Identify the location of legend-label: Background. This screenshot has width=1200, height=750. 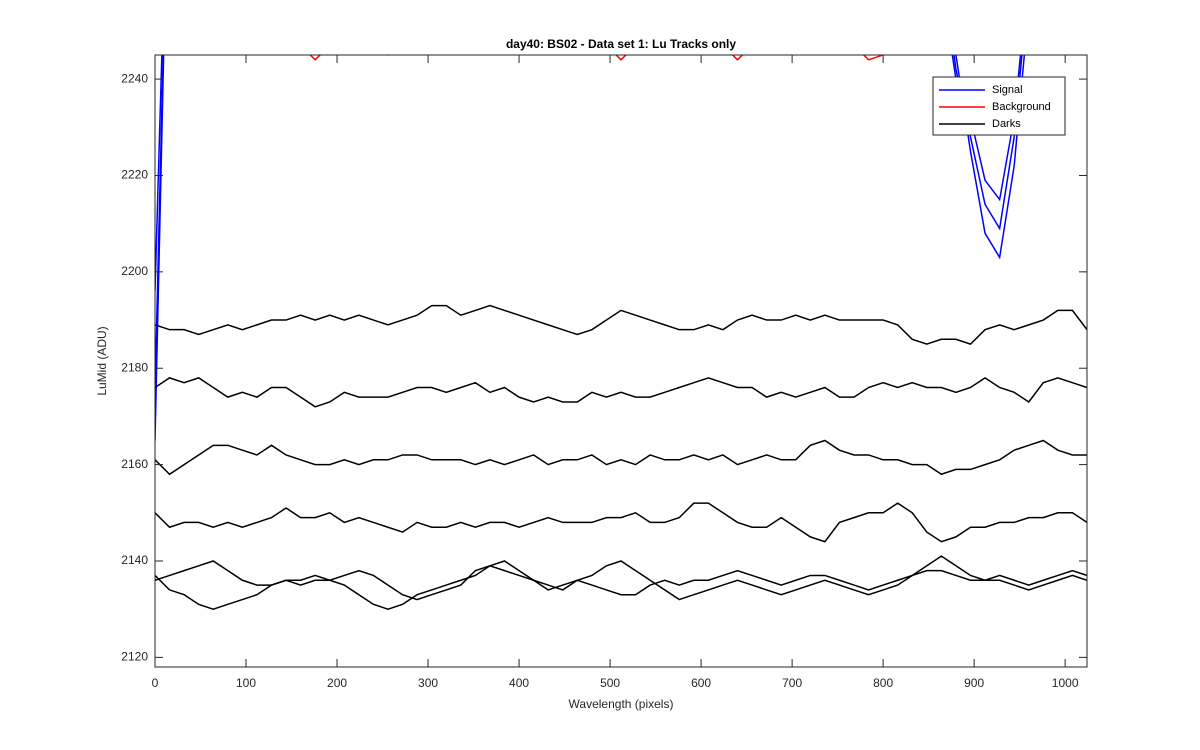
(1021, 107).